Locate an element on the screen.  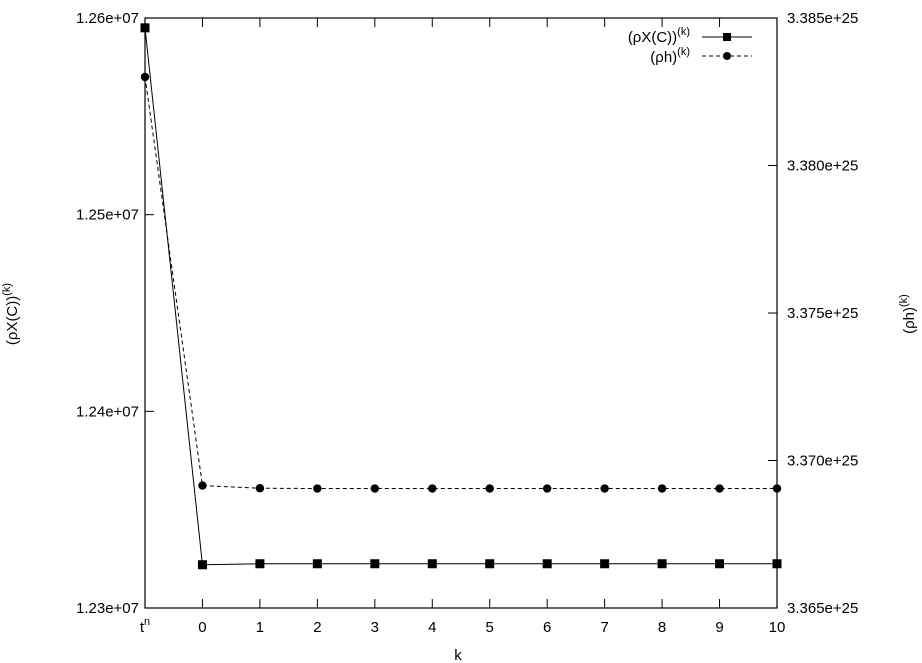
legend-marker-circle is located at coordinates (727, 56).